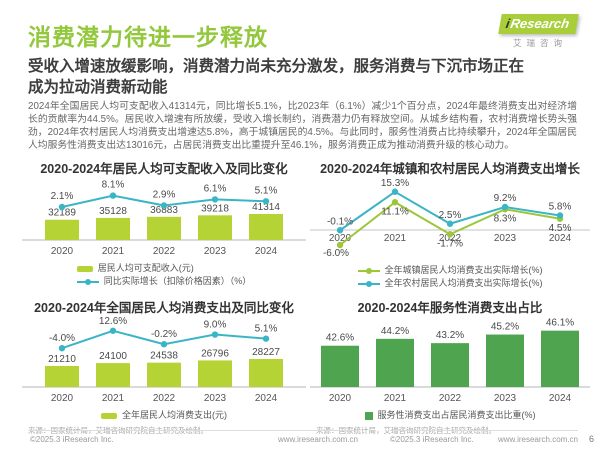  Describe the element at coordinates (113, 185) in the screenshot. I see `svg-text: 8.1%` at that location.